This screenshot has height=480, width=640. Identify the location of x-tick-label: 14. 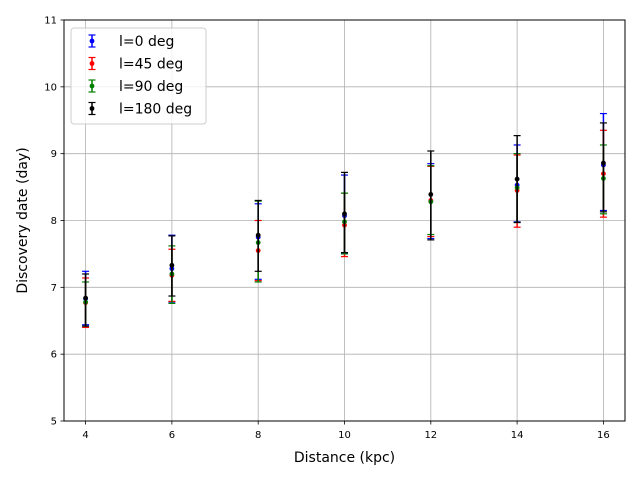
(517, 435).